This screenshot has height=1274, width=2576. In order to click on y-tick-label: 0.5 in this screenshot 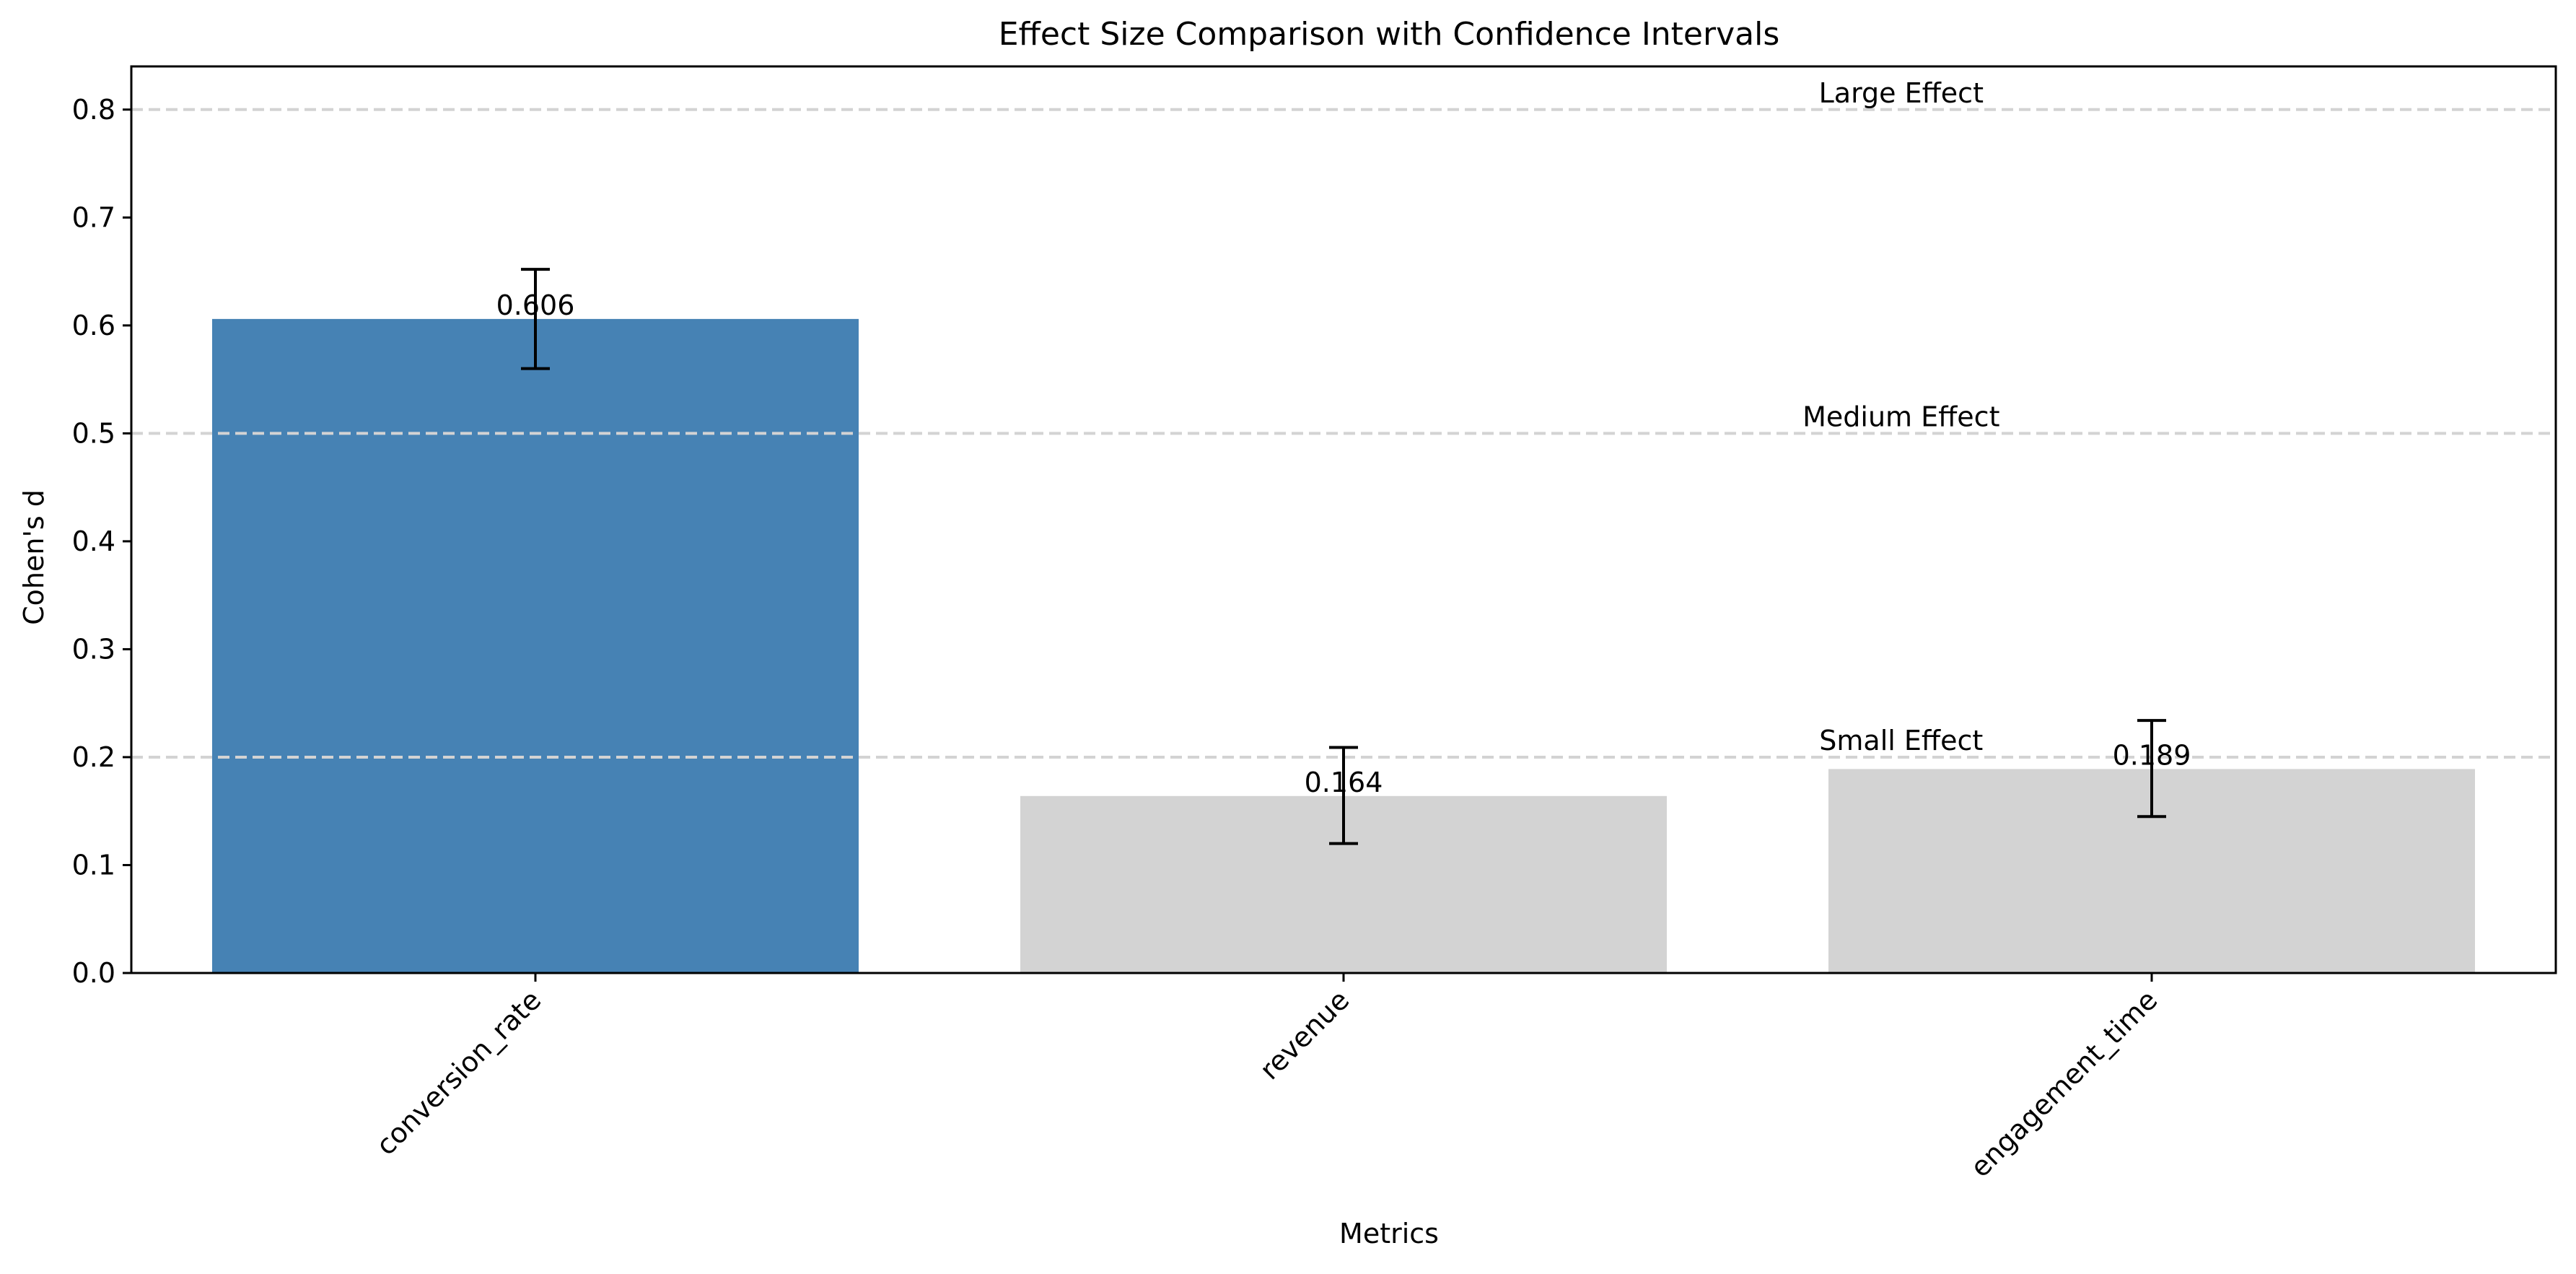, I will do `click(93, 433)`.